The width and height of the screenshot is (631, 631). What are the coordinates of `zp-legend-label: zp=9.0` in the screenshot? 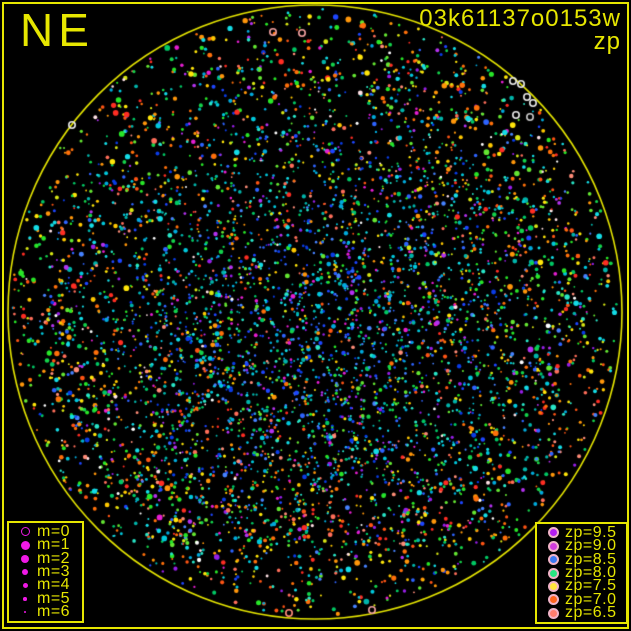 It's located at (591, 546).